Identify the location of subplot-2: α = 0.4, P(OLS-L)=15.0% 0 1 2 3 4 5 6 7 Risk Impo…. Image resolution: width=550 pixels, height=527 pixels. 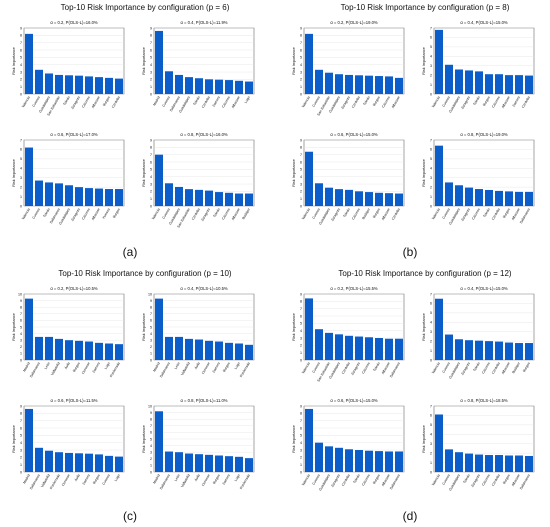
(478, 67).